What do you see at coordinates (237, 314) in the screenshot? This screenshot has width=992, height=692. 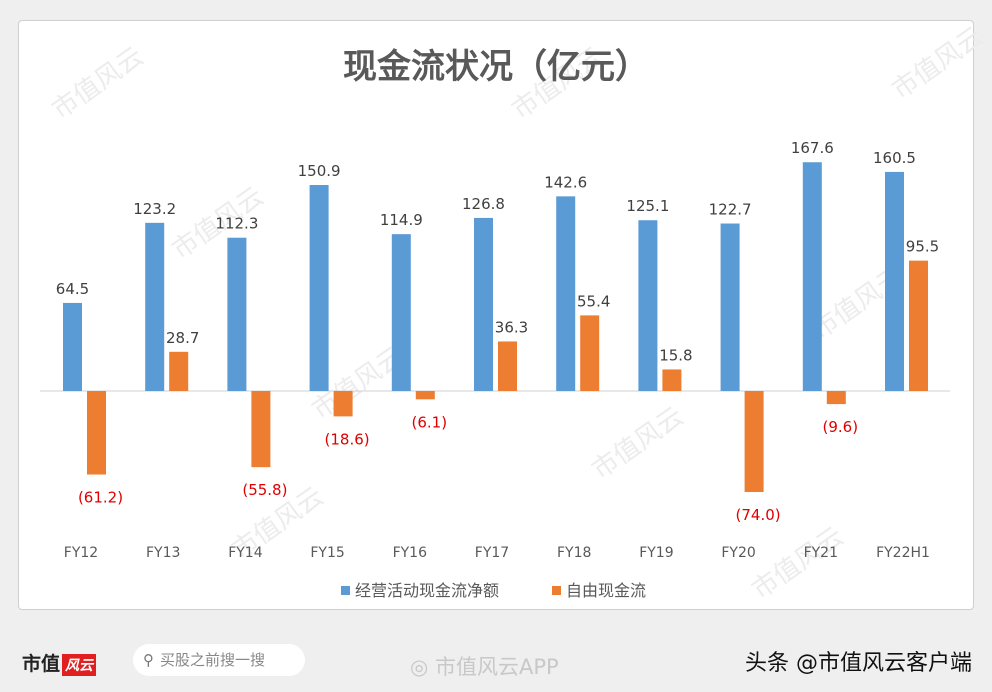 I see `bar-operating-FY14` at bounding box center [237, 314].